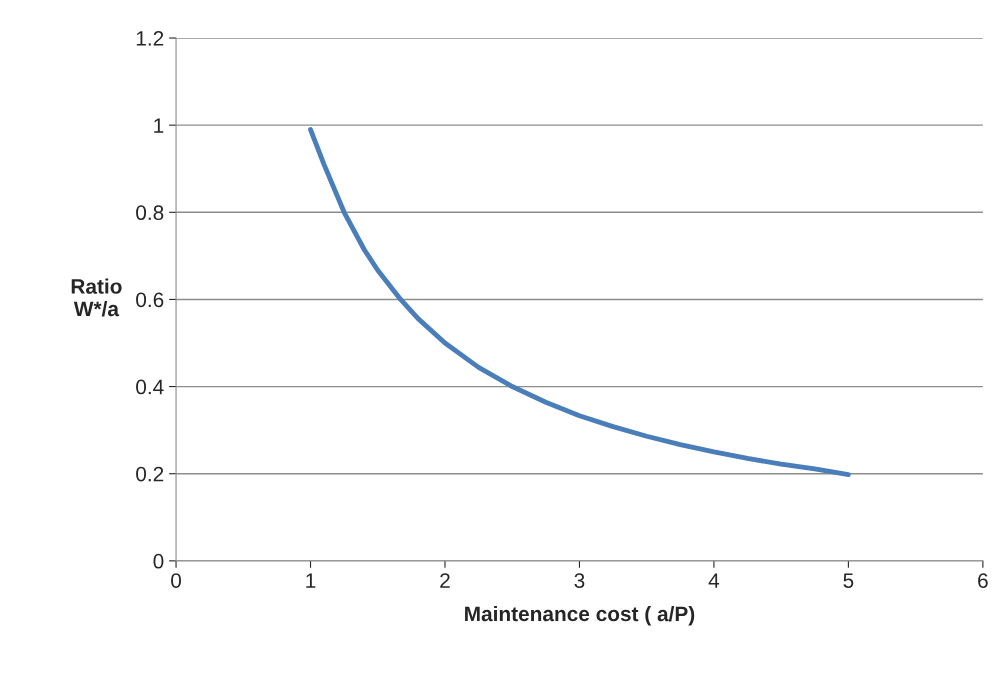 This screenshot has height=679, width=1006. What do you see at coordinates (150, 387) in the screenshot?
I see `y-tick-label: 0.4` at bounding box center [150, 387].